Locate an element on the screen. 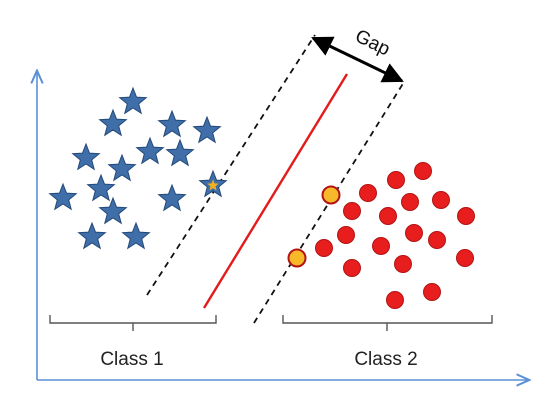 The image size is (553, 409). gap-arrow is located at coordinates (357, 59).